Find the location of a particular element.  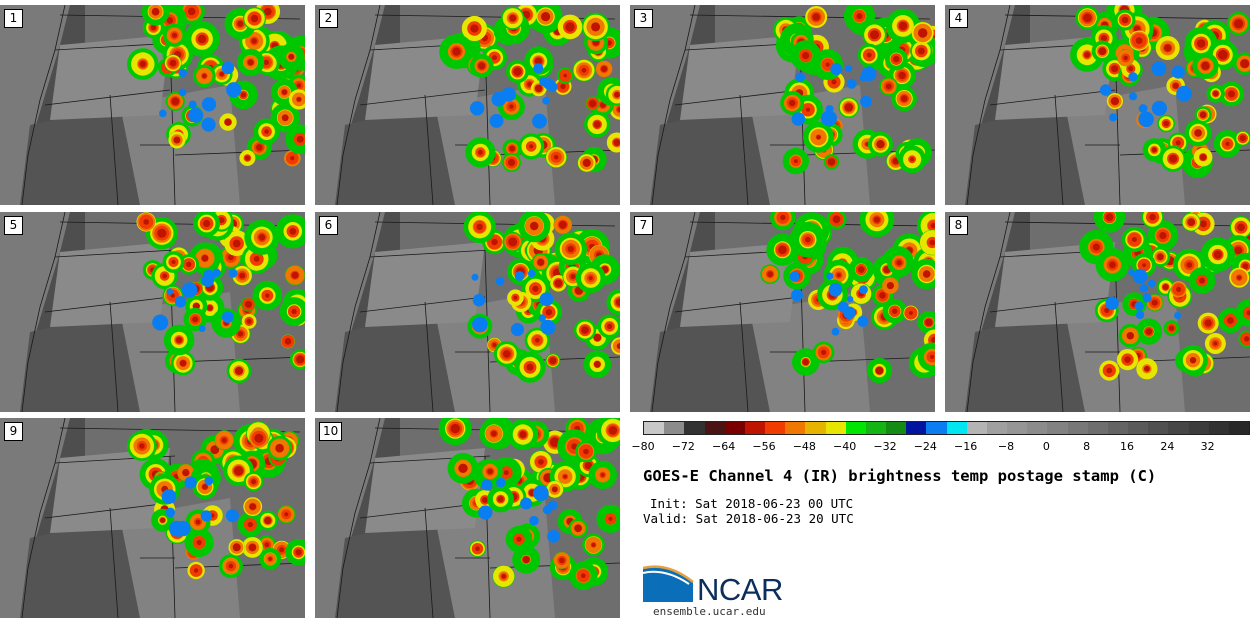

colorbar-tick-label: 16 is located at coordinates (1127, 446).